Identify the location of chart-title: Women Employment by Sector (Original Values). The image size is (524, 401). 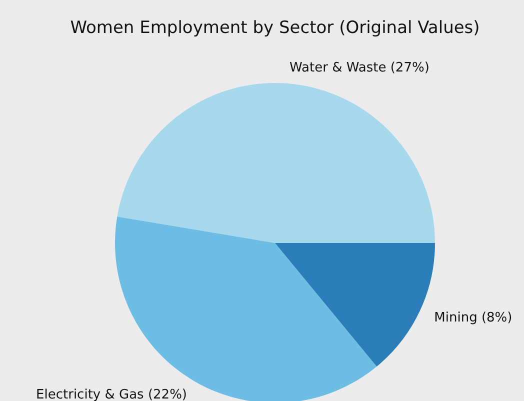
(275, 28).